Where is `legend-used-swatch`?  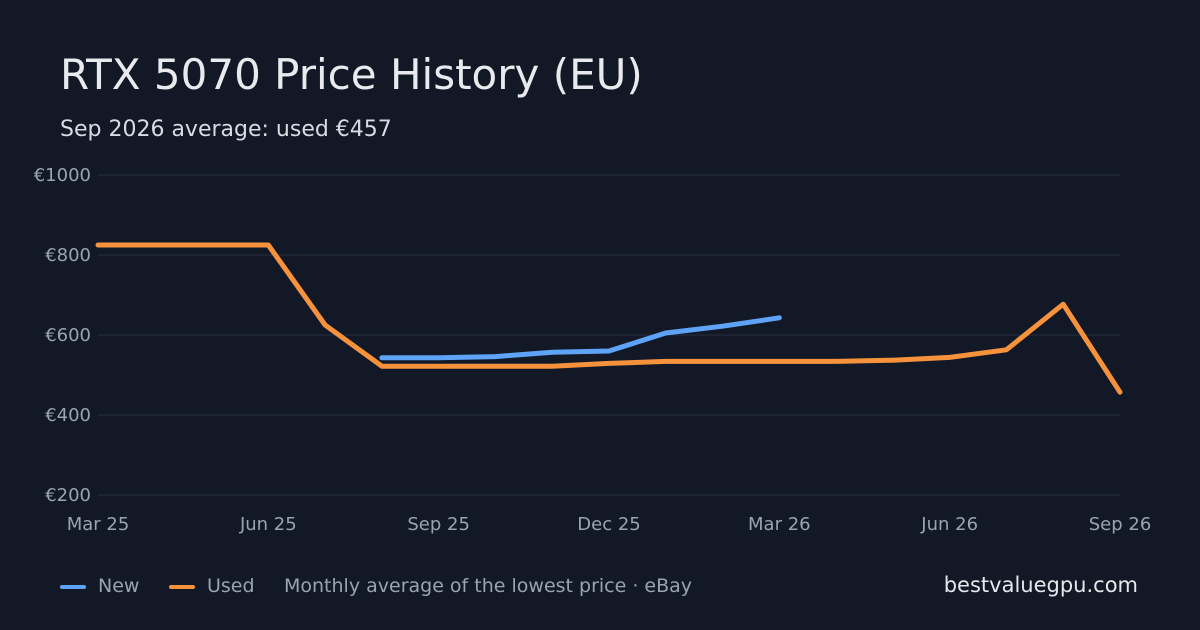 legend-used-swatch is located at coordinates (182, 587).